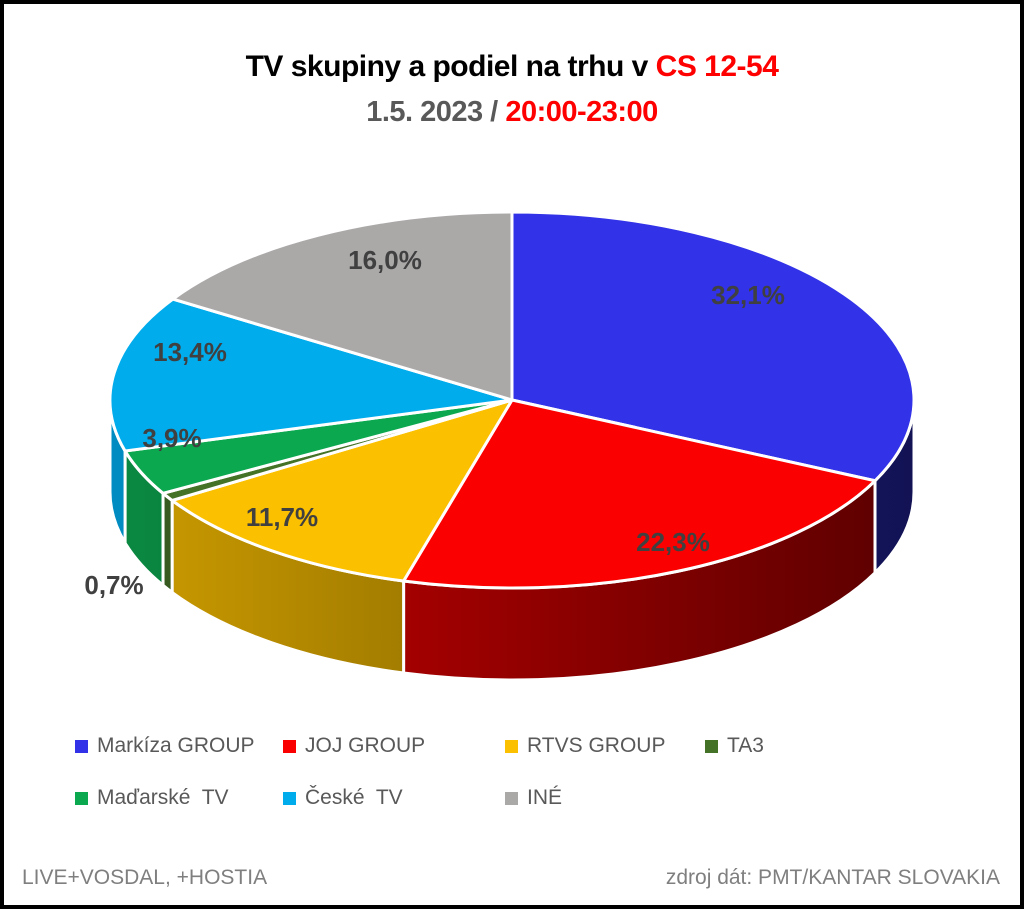 The image size is (1024, 909). What do you see at coordinates (113, 585) in the screenshot?
I see `slice-label: 0,7%` at bounding box center [113, 585].